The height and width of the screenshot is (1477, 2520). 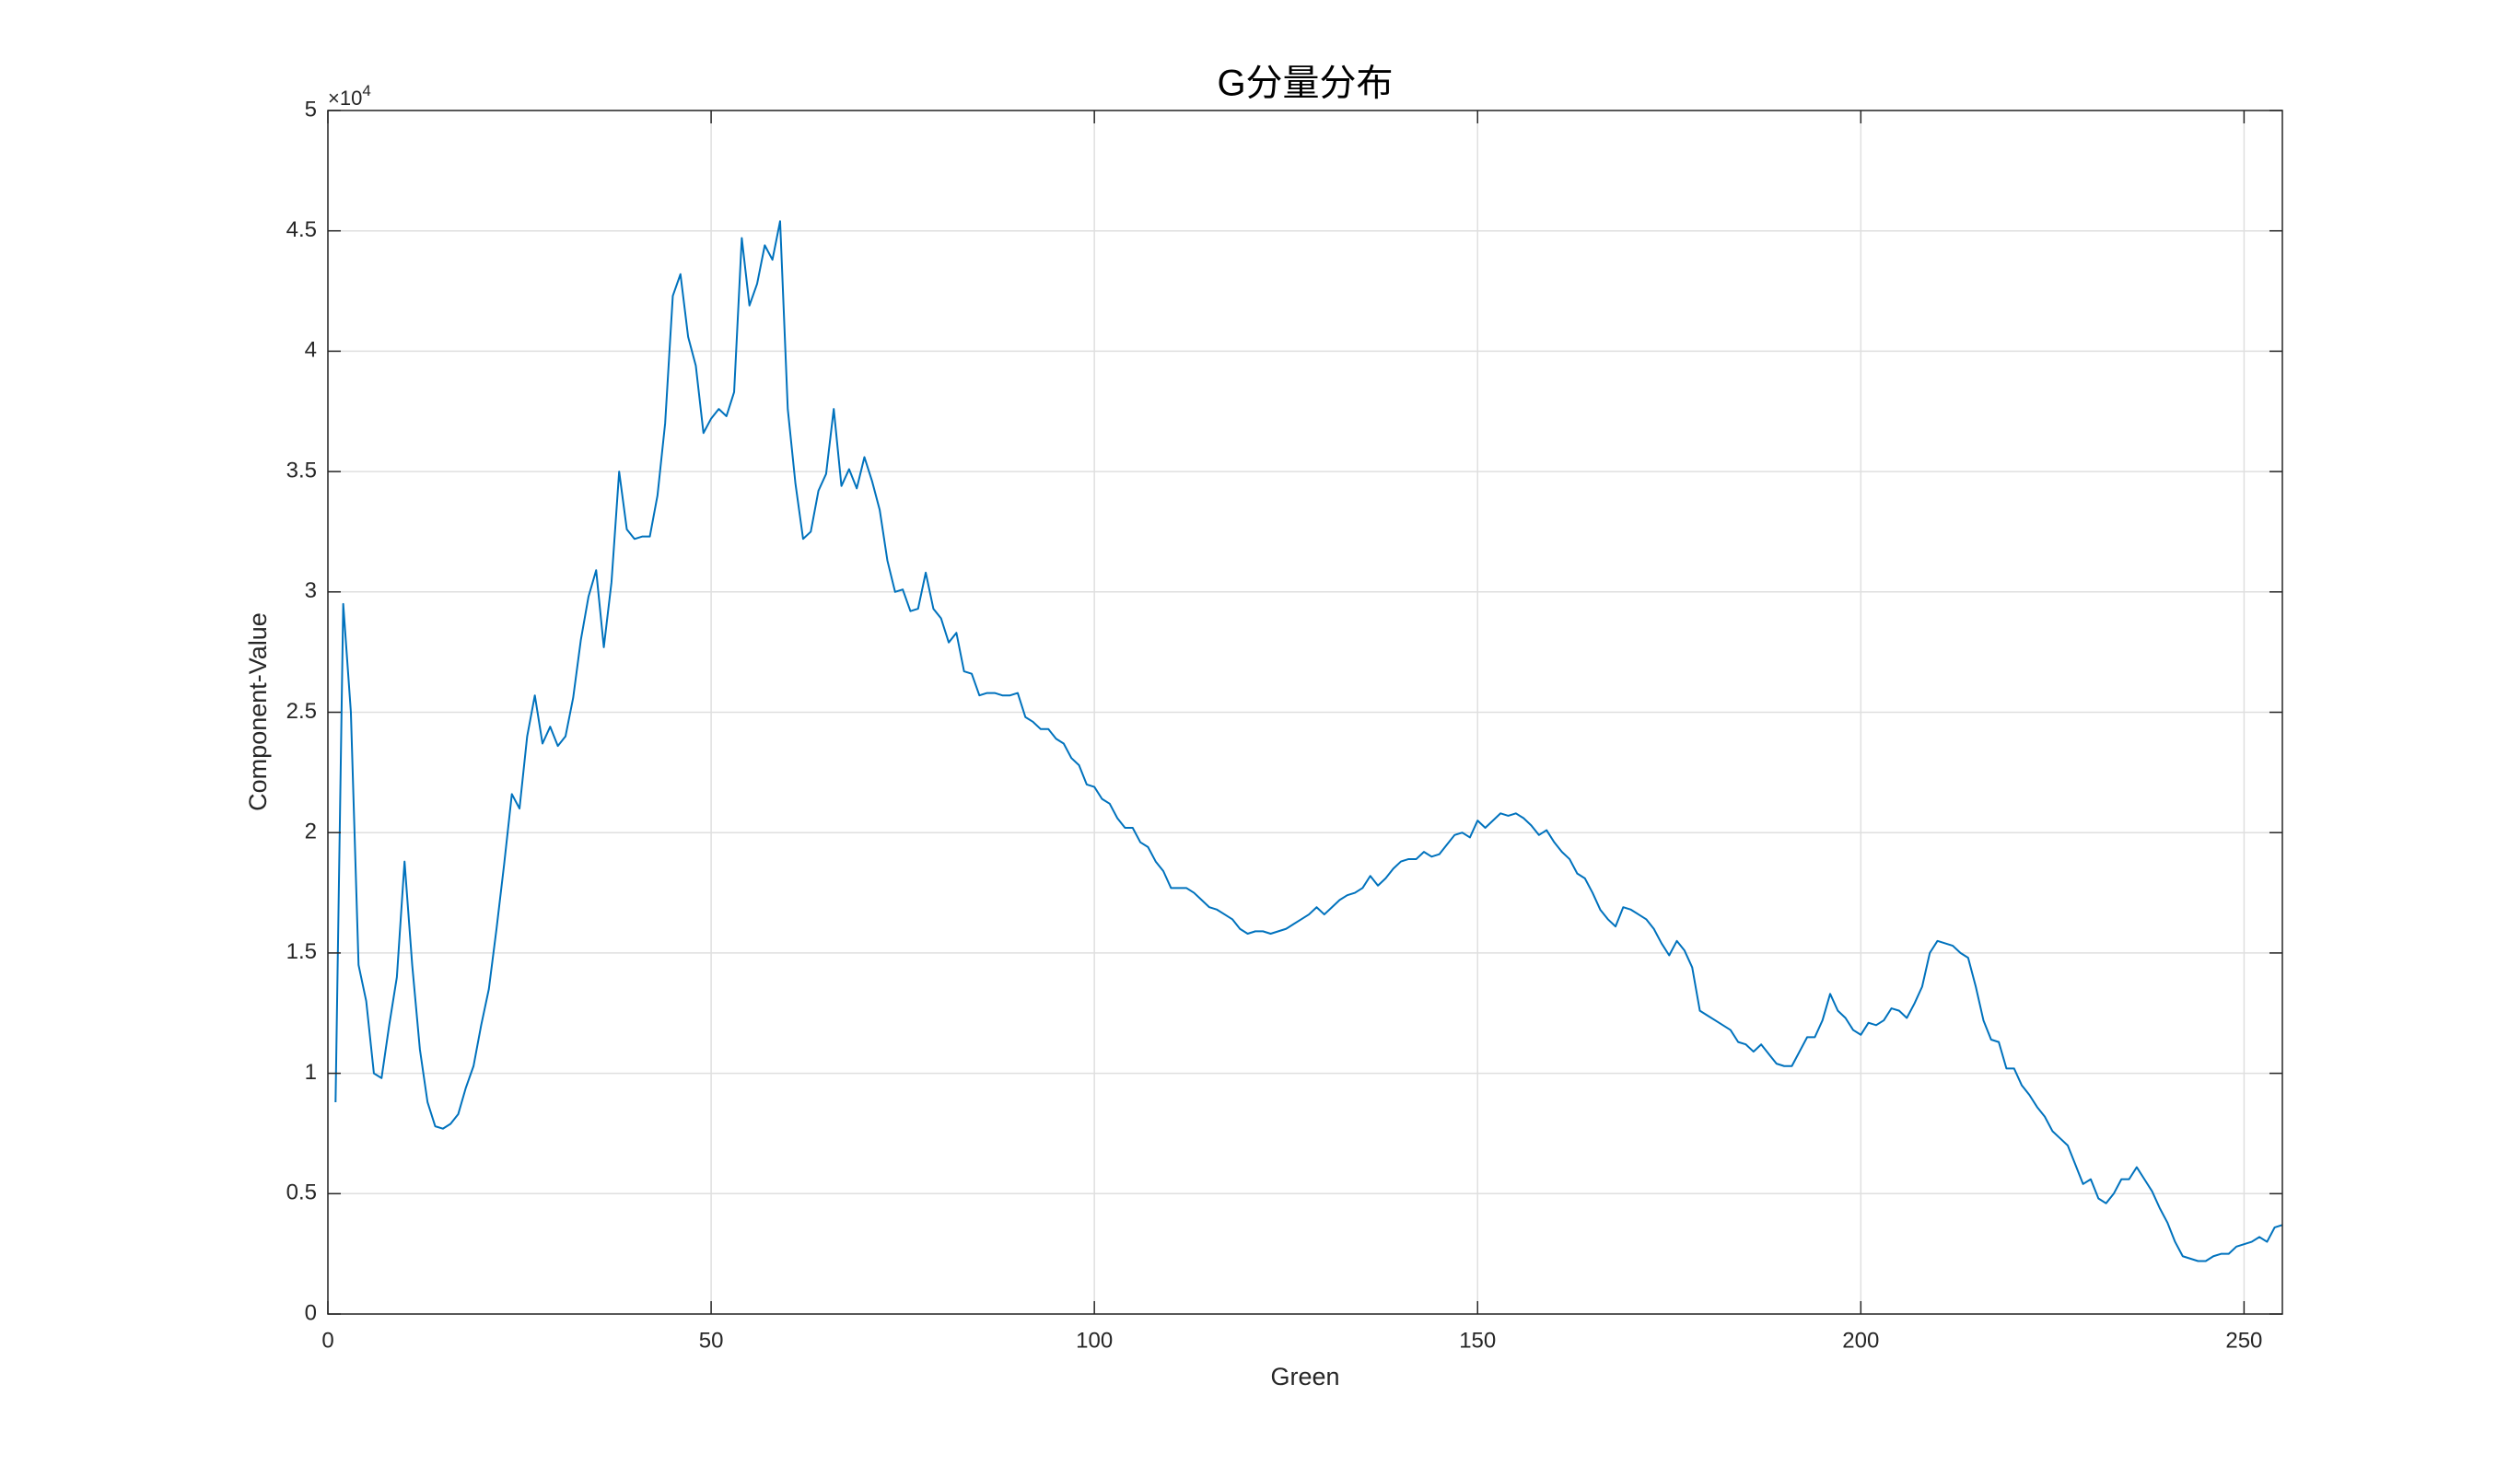 I want to click on y-tick-label: 2.5, so click(x=301, y=711).